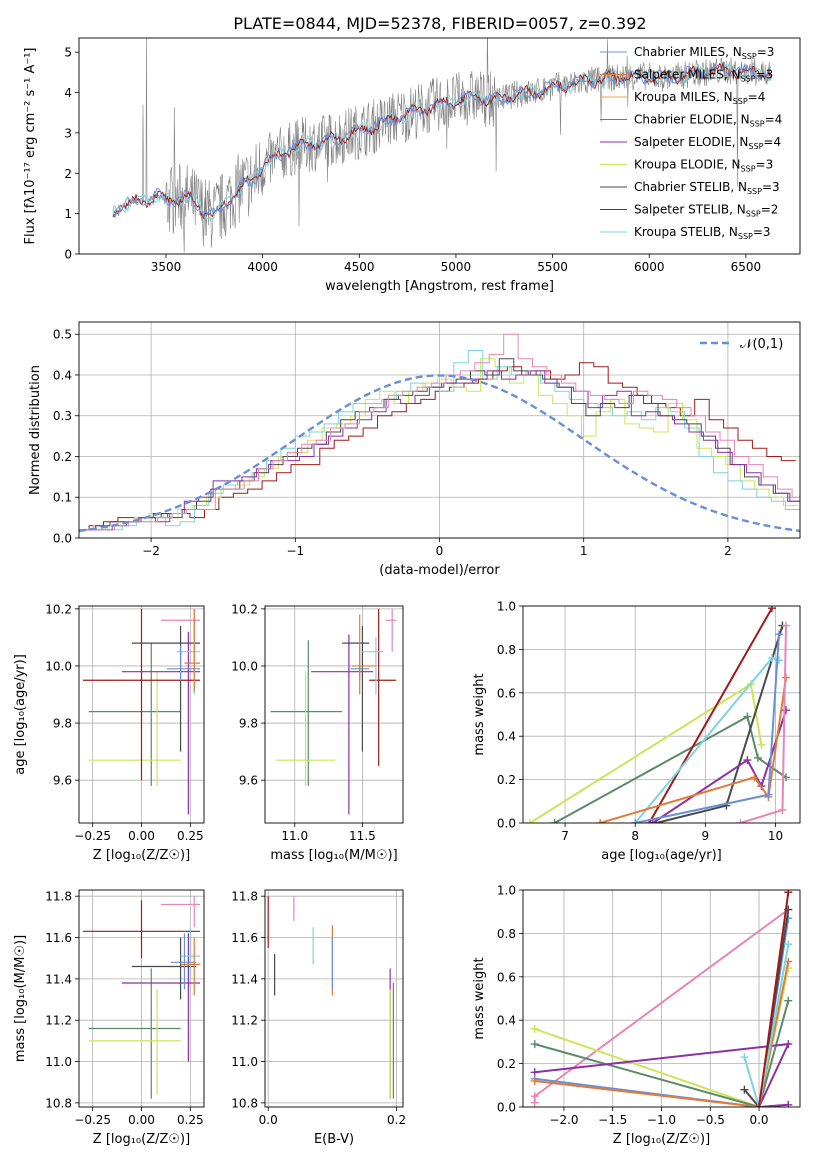 This screenshot has width=819, height=1170. Describe the element at coordinates (440, 551) in the screenshot. I see `x-tick-label: 0` at that location.